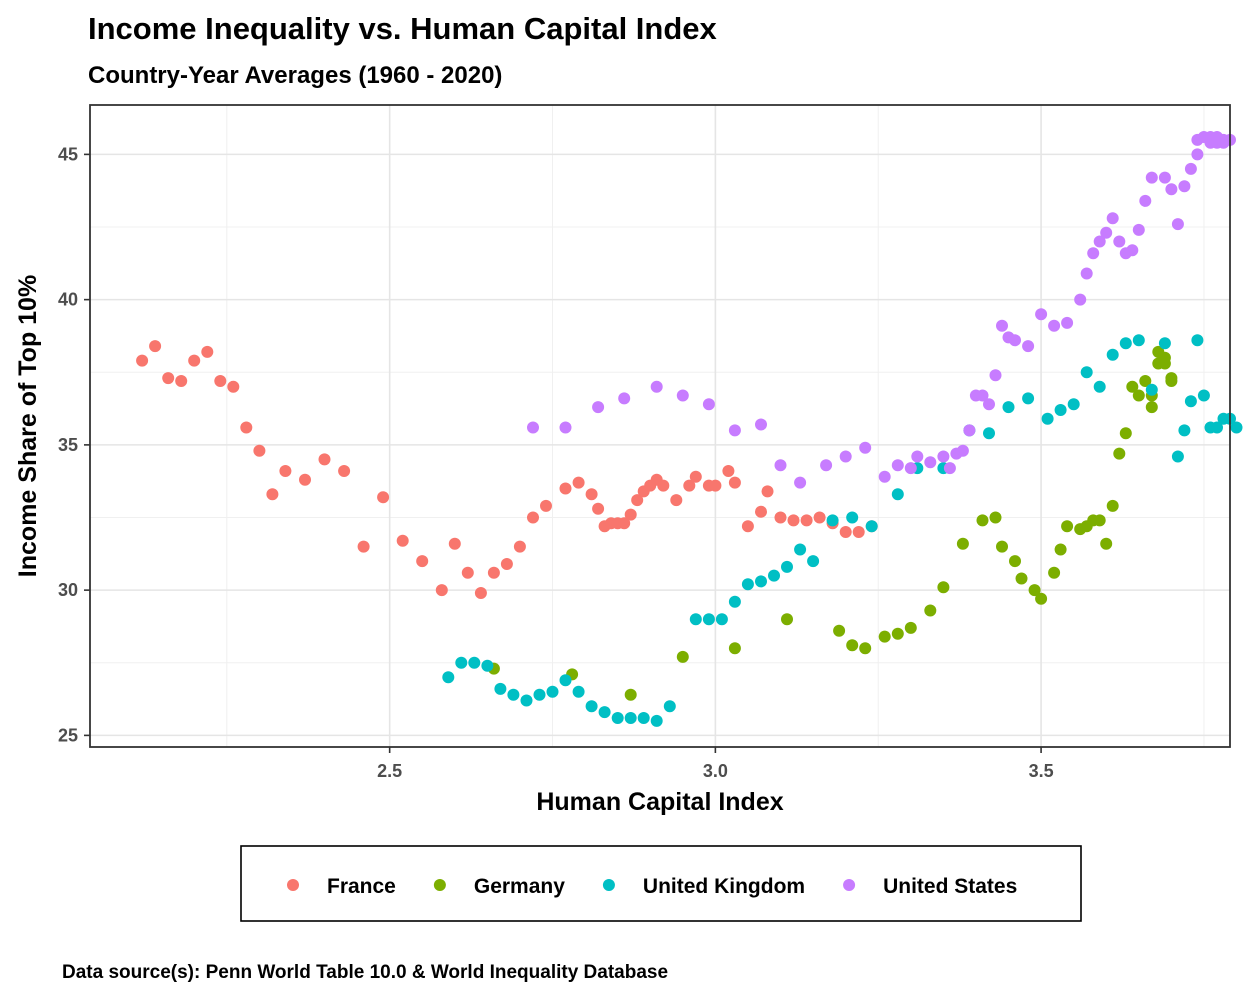  I want to click on legend-key-france, so click(293, 885).